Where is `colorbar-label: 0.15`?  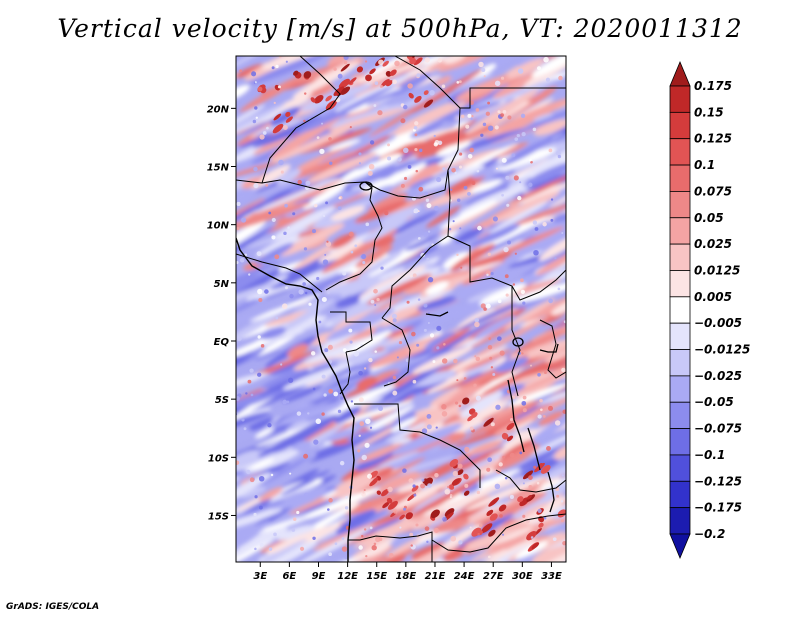
colorbar-label: 0.15 is located at coordinates (709, 112).